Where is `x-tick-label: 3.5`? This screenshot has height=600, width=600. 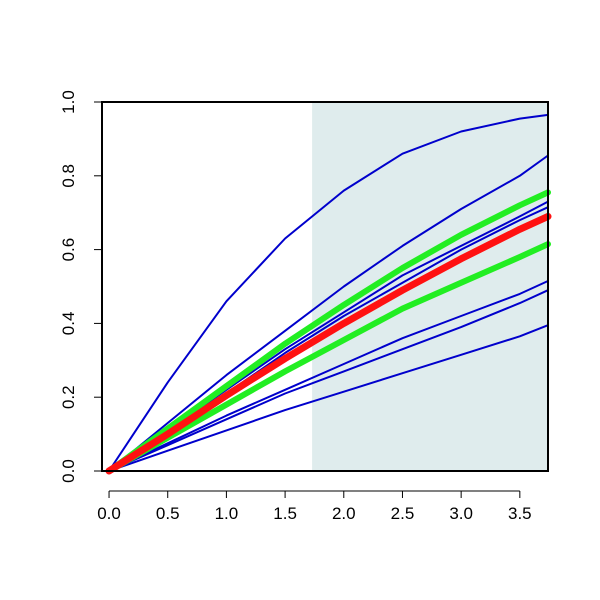 x-tick-label: 3.5 is located at coordinates (520, 513).